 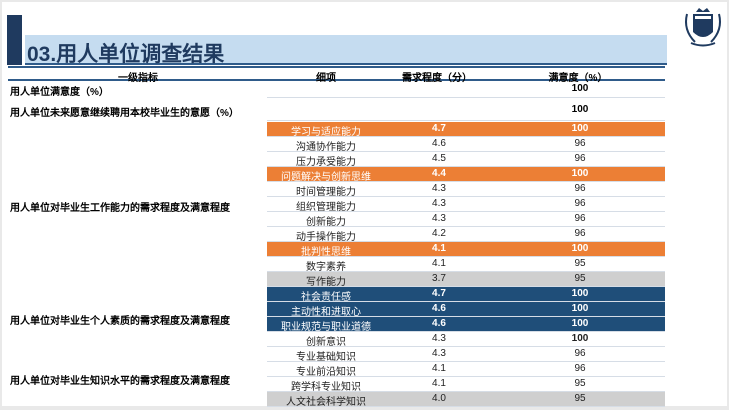 I want to click on table-header: 一级指标 细项 需求程度（分） 满意度（%）, so click(x=336, y=75).